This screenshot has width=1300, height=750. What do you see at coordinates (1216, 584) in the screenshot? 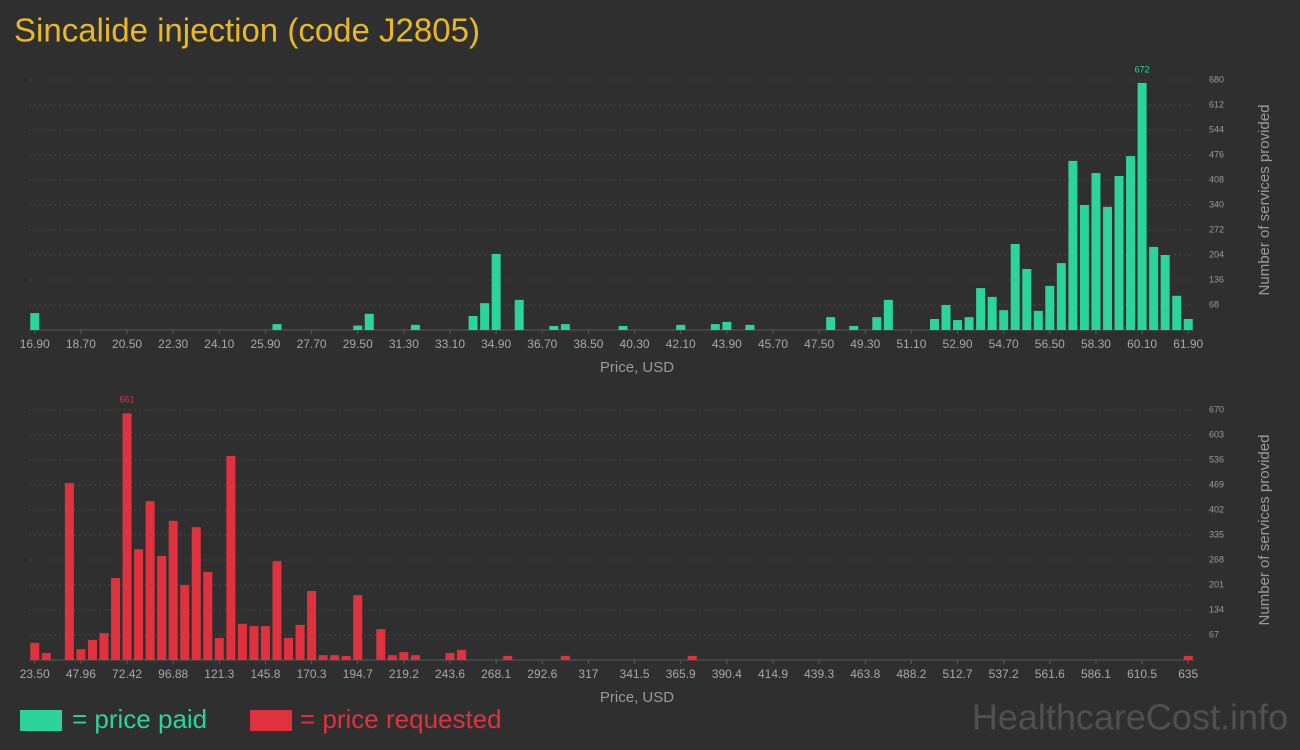
I see `y-tick-label: 201` at bounding box center [1216, 584].